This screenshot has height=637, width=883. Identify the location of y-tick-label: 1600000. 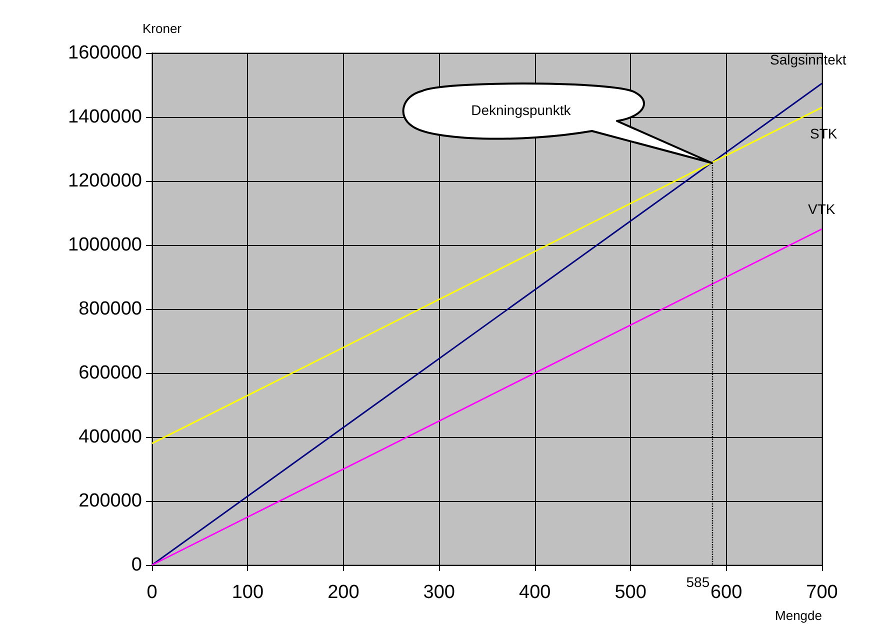
(105, 53).